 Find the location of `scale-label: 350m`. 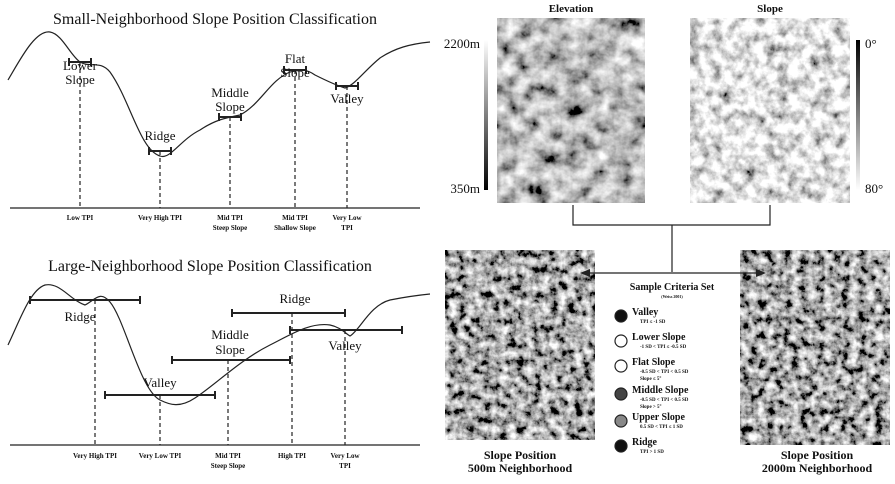

scale-label: 350m is located at coordinates (465, 188).